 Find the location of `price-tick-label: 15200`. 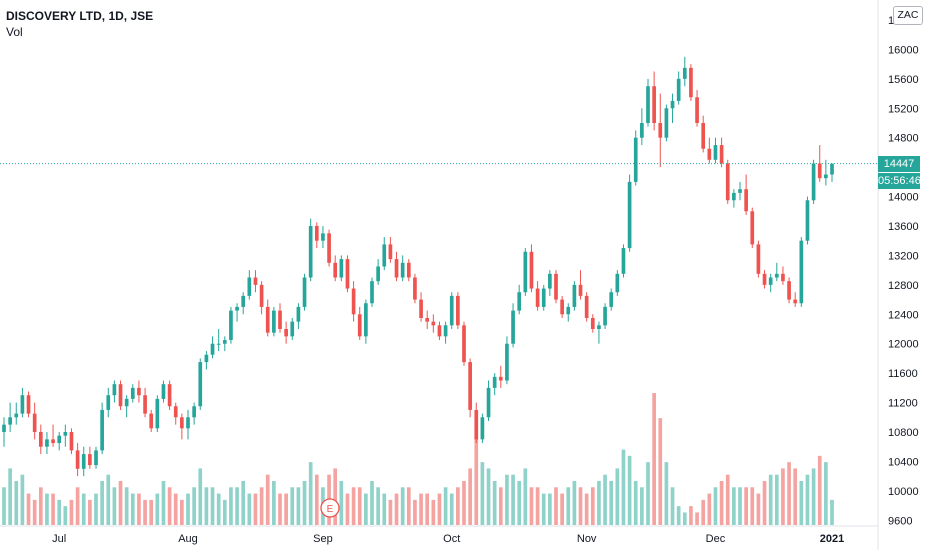

price-tick-label: 15200 is located at coordinates (903, 109).